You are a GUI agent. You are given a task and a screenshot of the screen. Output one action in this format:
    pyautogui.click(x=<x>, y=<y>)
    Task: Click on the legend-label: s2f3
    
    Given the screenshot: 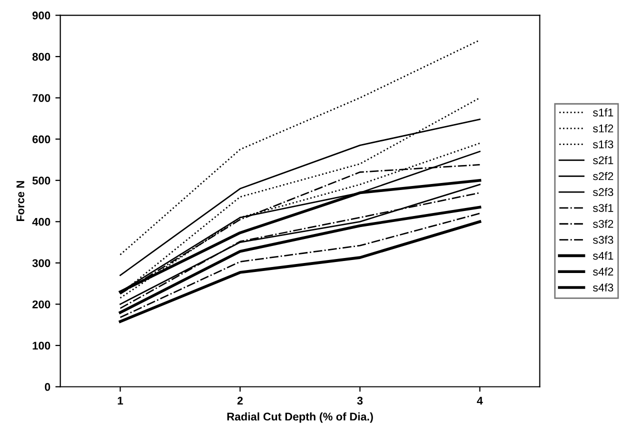 What is the action you would take?
    pyautogui.click(x=603, y=192)
    